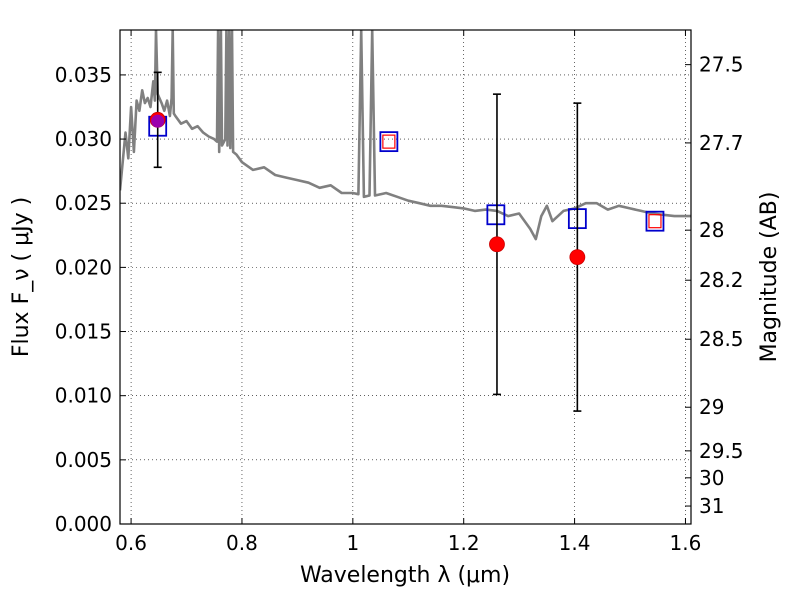  What do you see at coordinates (405, 575) in the screenshot?
I see `x-axis-title: Wavelength λ (μm)` at bounding box center [405, 575].